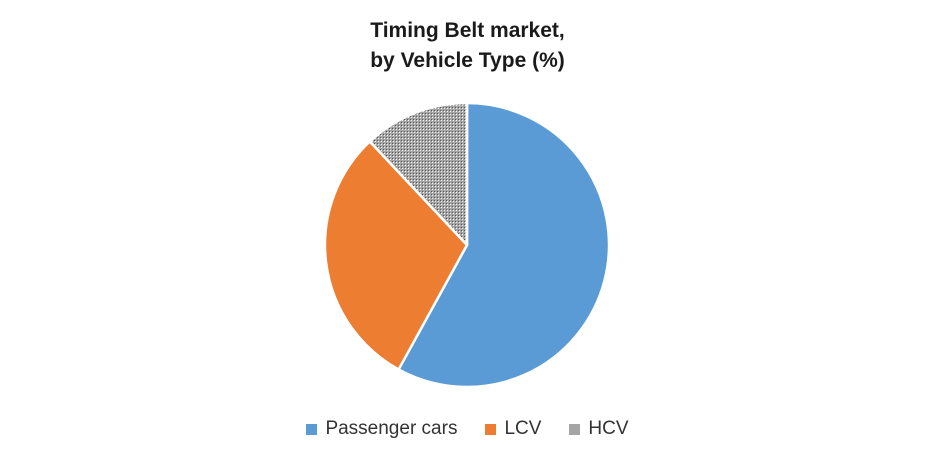 The height and width of the screenshot is (465, 935). I want to click on chart-title-line-2: by Vehicle Type (%), so click(467, 60).